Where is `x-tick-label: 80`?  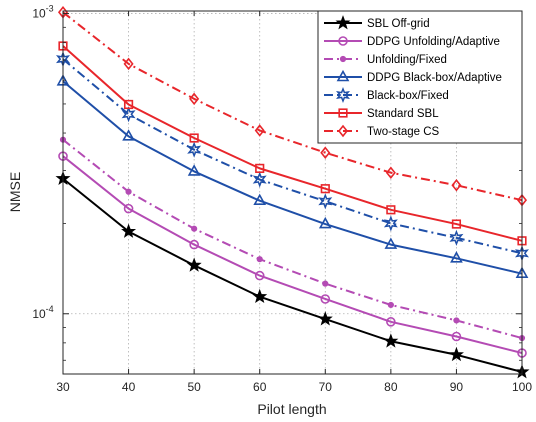 x-tick-label: 80 is located at coordinates (391, 387).